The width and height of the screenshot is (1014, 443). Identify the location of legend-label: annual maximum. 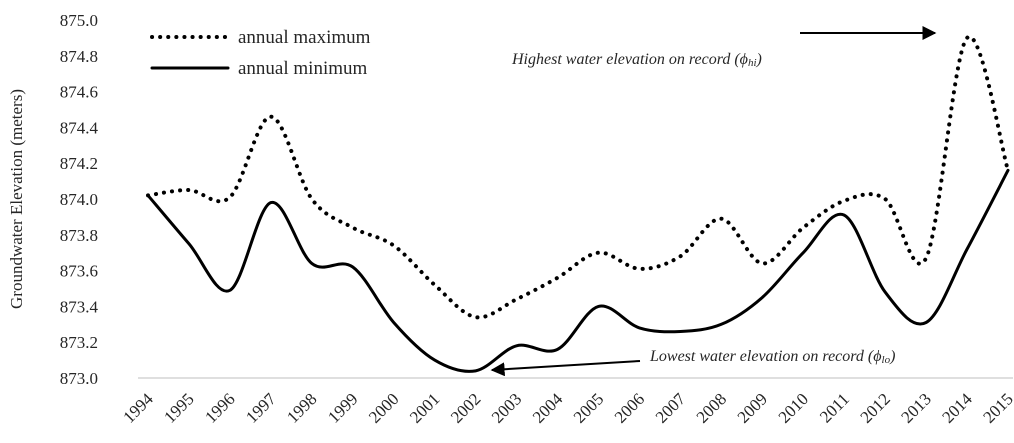
(304, 37).